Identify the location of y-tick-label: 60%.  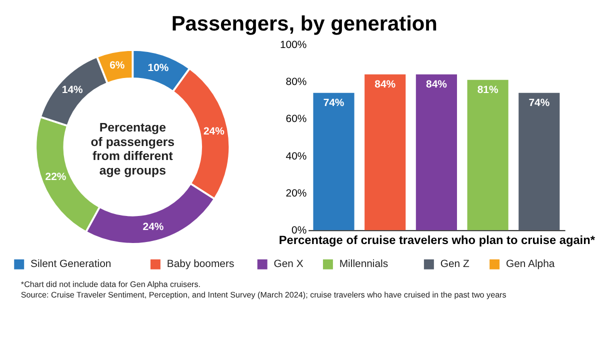
(296, 120).